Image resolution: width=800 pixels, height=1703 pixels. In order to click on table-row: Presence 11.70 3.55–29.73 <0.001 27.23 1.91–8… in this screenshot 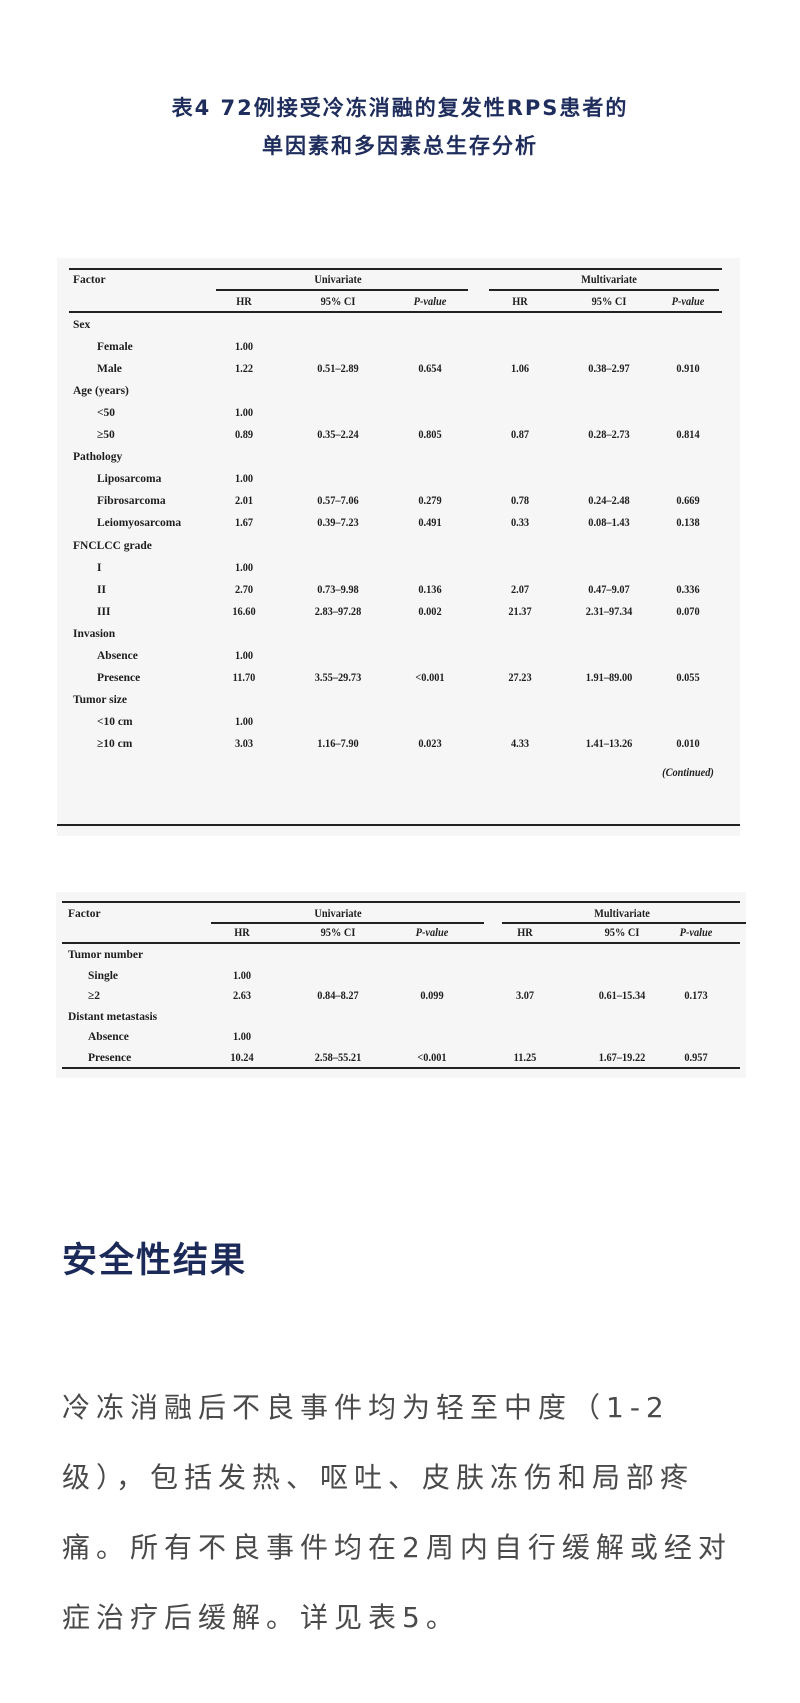, I will do `click(398, 678)`.